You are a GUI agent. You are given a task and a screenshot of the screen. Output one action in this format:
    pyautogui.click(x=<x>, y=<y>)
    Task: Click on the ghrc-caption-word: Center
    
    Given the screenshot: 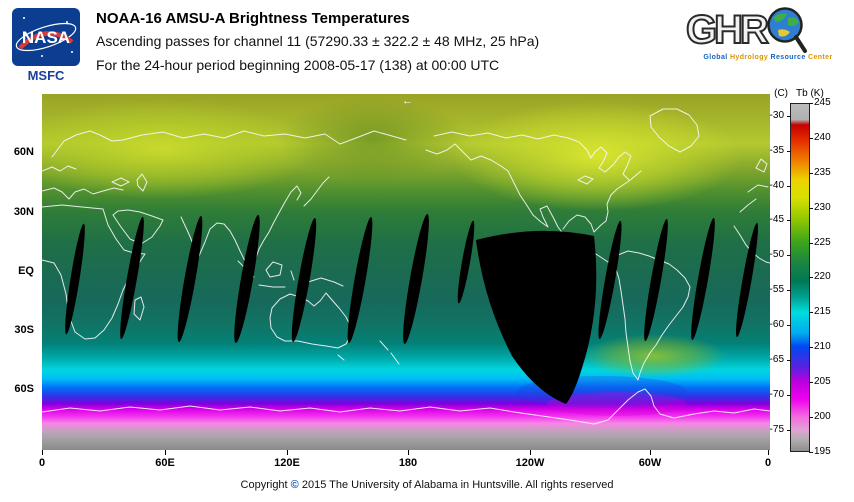 What is the action you would take?
    pyautogui.click(x=820, y=57)
    